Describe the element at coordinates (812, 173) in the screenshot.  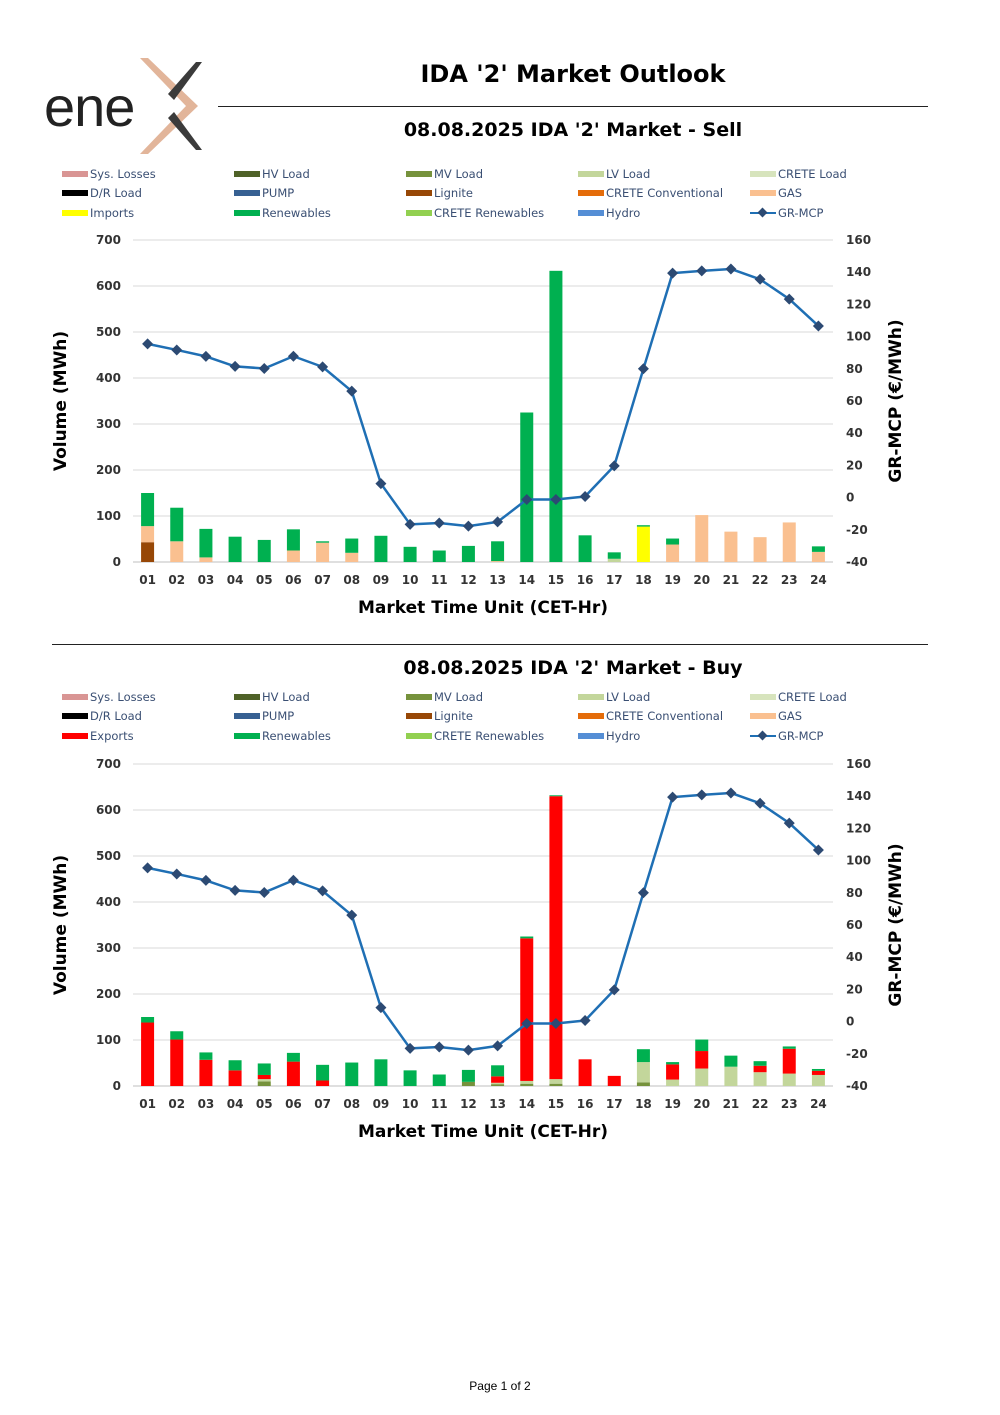
I see `legend-label: CRETE Load` at that location.